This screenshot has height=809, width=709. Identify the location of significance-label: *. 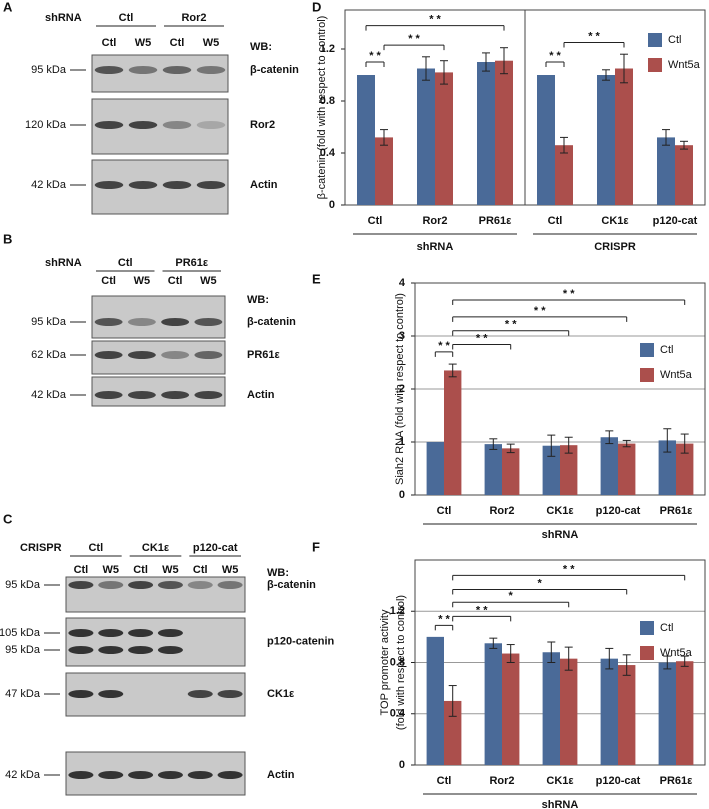
(511, 596).